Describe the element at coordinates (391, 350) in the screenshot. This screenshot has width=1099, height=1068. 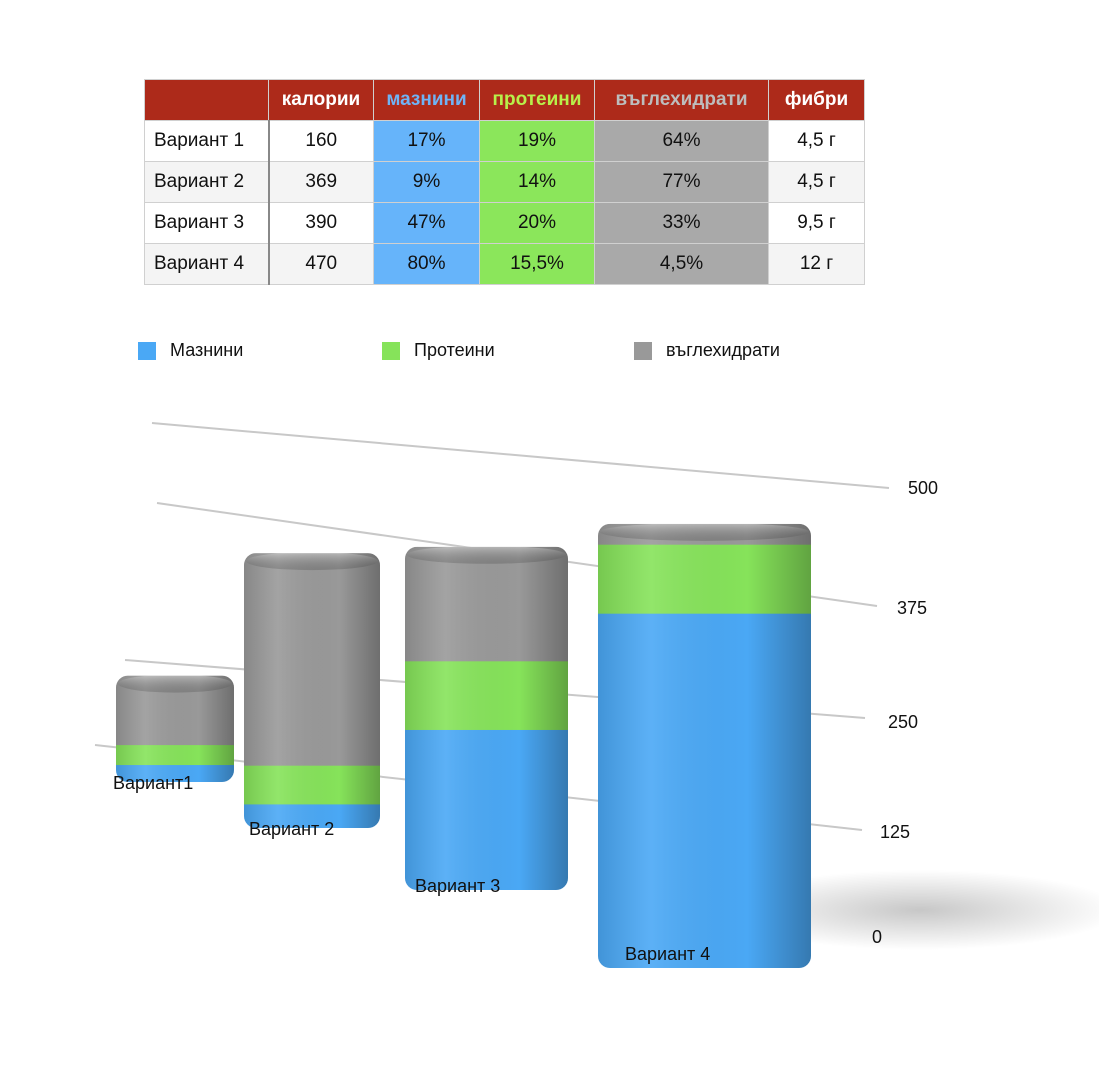
I see `legend-swatch-protein` at that location.